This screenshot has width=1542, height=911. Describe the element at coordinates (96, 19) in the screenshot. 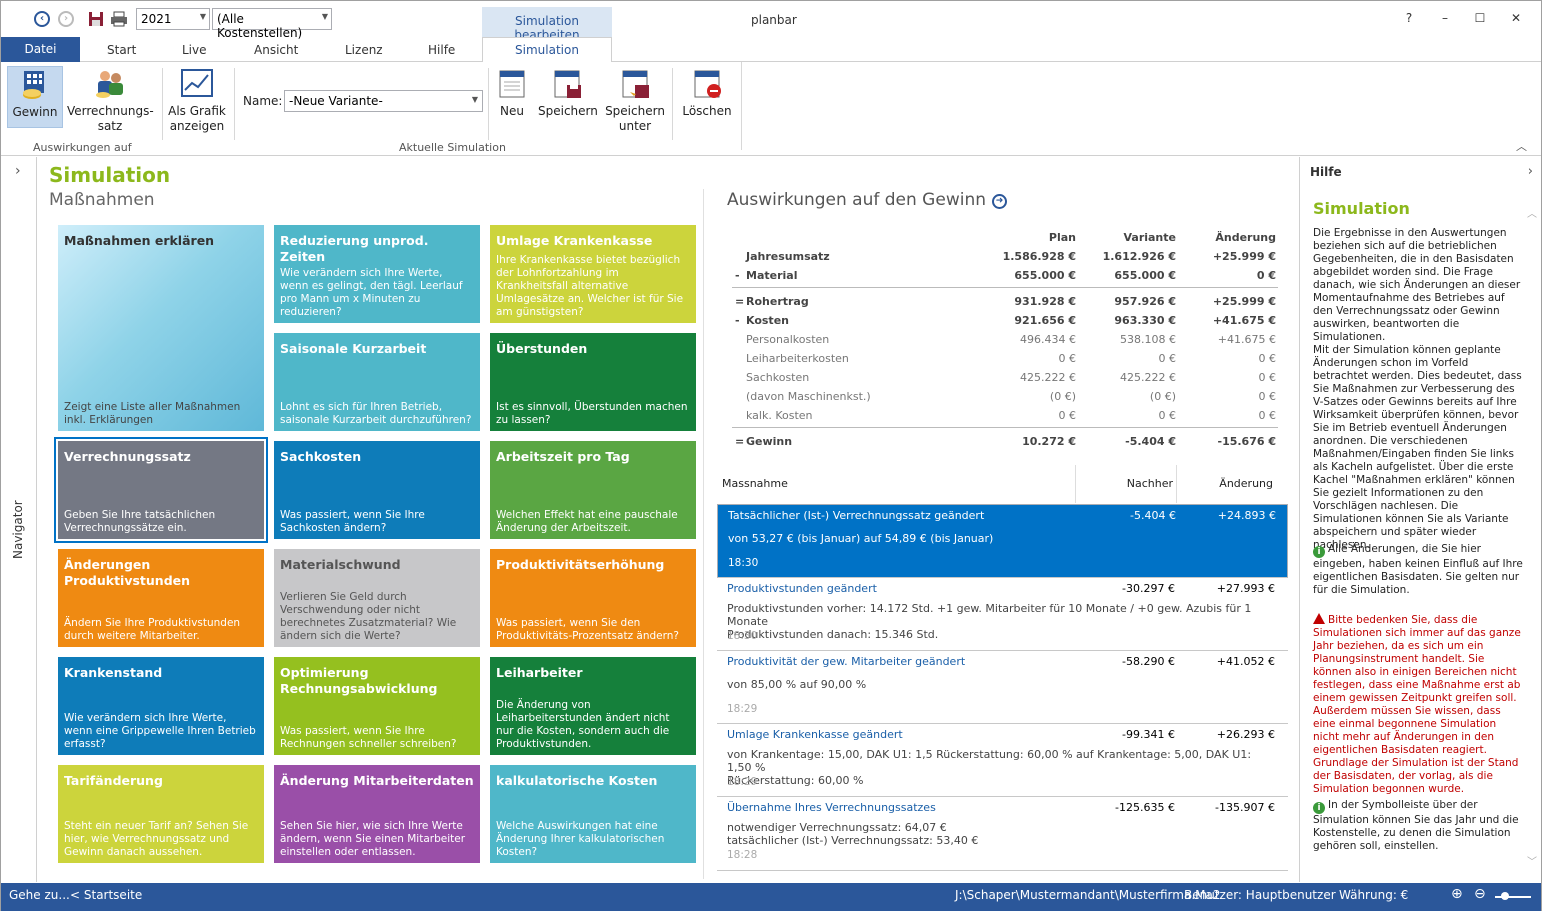

I see `save-button` at that location.